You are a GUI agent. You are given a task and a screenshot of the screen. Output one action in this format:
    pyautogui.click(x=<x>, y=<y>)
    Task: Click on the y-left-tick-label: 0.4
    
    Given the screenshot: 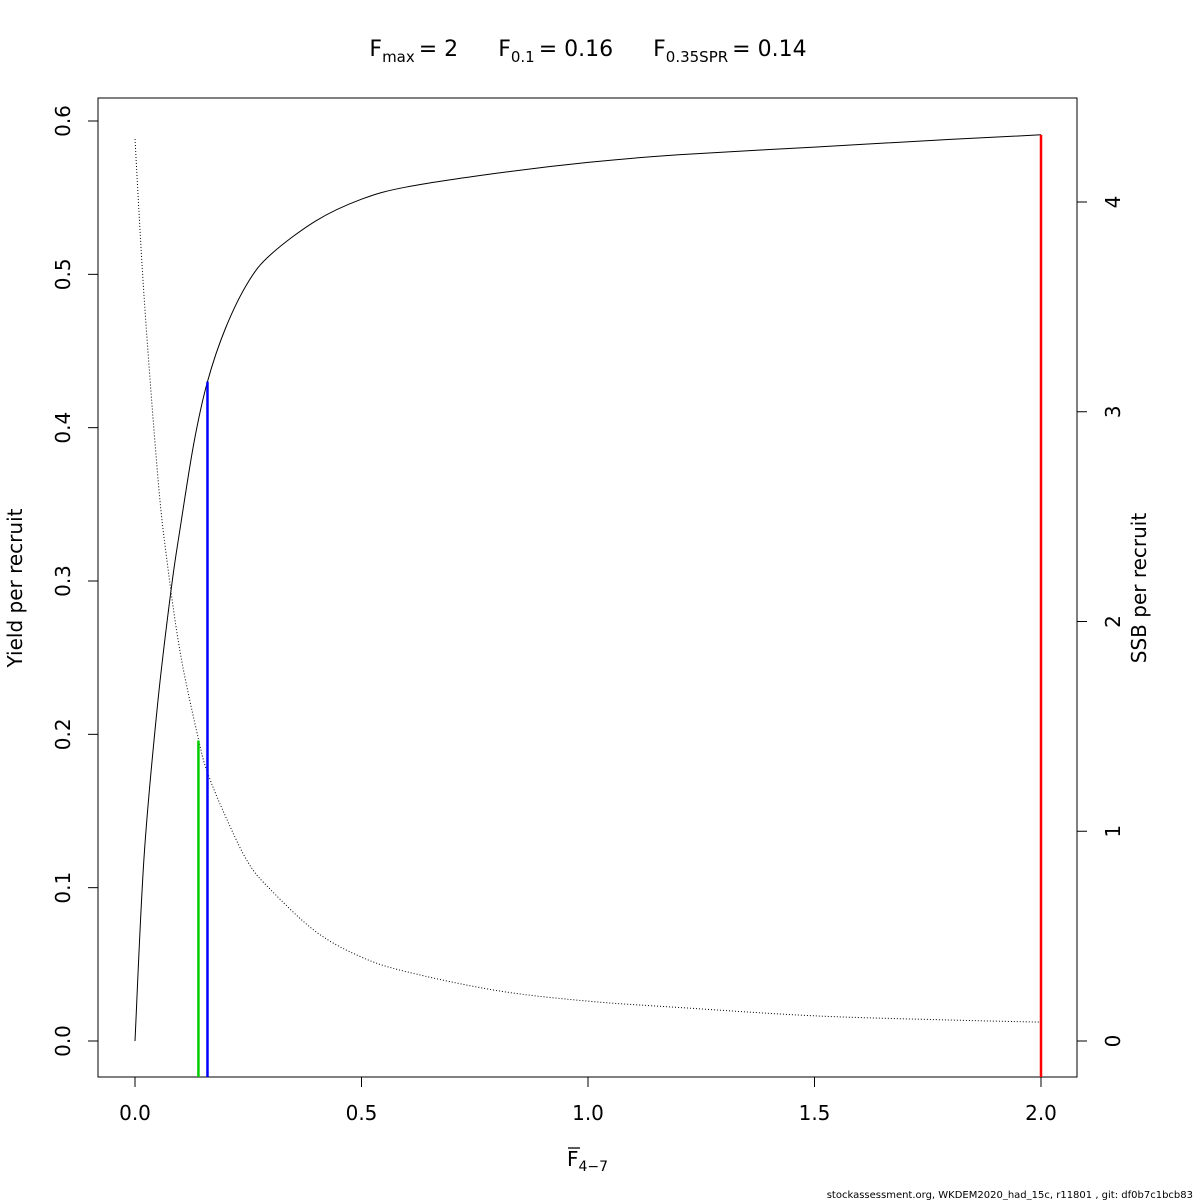 What is the action you would take?
    pyautogui.click(x=63, y=428)
    